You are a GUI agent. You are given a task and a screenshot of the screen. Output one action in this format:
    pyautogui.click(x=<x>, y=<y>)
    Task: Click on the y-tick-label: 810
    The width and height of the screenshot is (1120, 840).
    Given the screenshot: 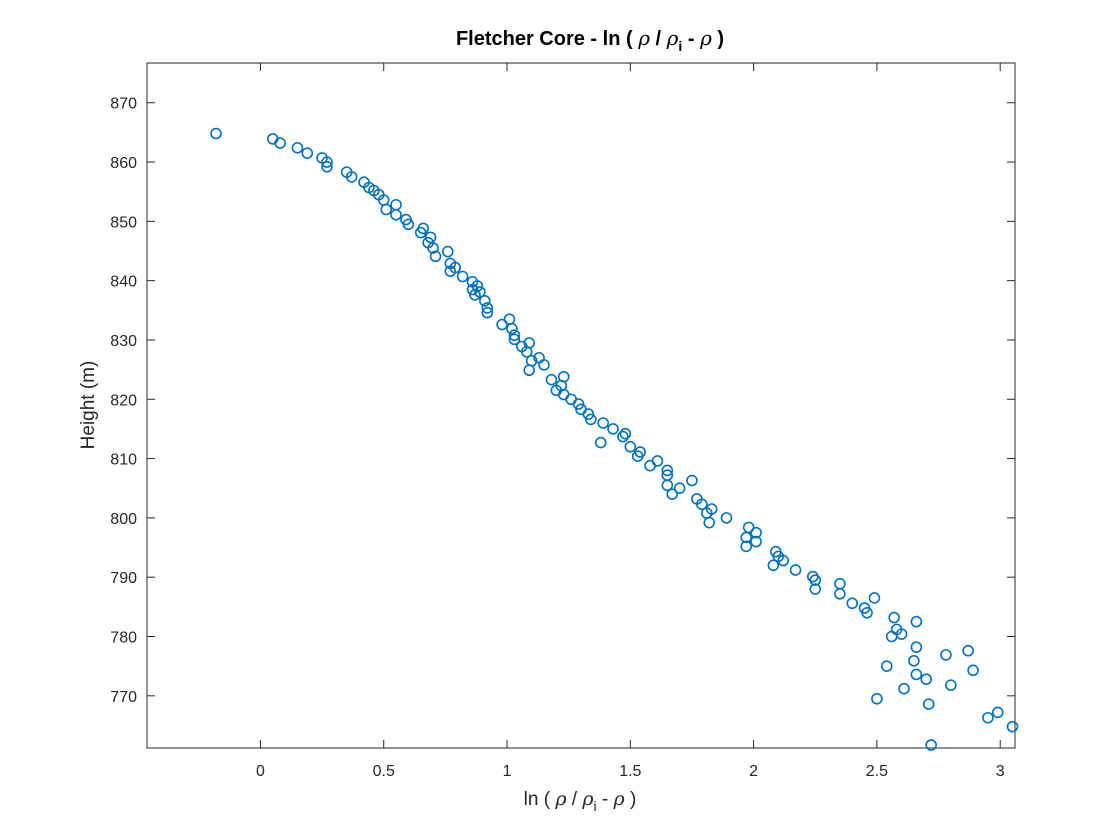 What is the action you would take?
    pyautogui.click(x=123, y=460)
    